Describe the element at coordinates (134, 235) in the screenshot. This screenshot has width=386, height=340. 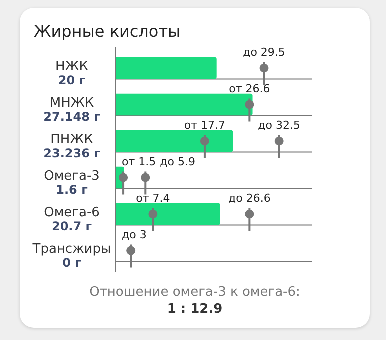
I see `data-label: до 3` at that location.